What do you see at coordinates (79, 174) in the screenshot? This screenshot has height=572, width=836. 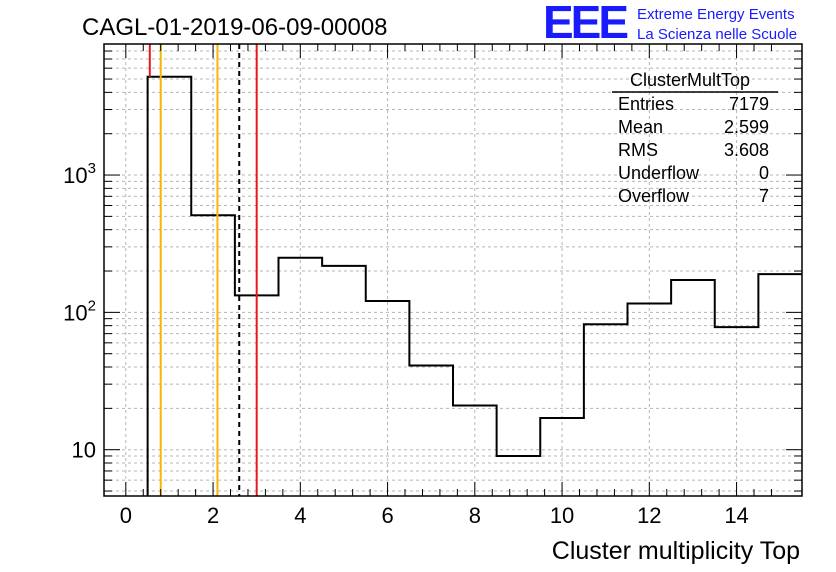 I see `y-tick-label: 10³` at bounding box center [79, 174].